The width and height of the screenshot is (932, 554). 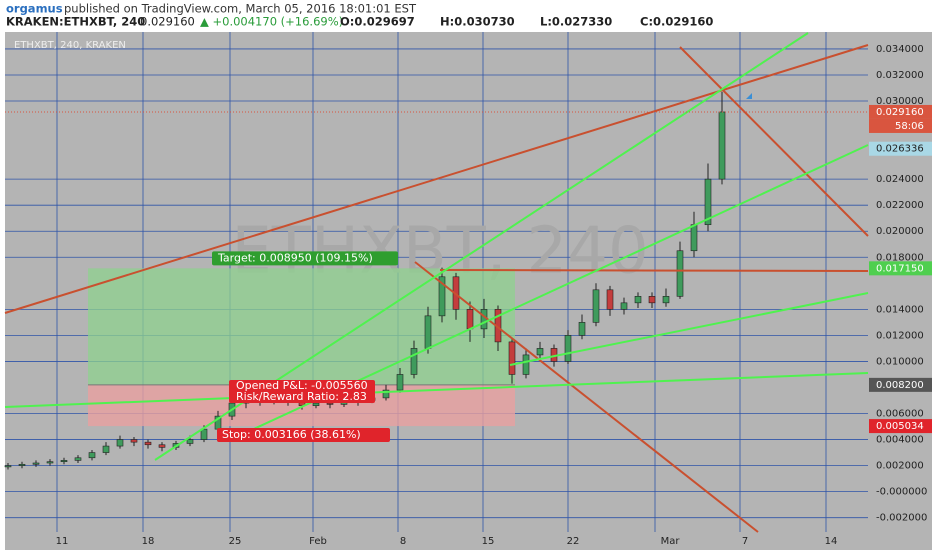 I want to click on pnl-label: Opened P&L: -0.005560, so click(x=302, y=385).